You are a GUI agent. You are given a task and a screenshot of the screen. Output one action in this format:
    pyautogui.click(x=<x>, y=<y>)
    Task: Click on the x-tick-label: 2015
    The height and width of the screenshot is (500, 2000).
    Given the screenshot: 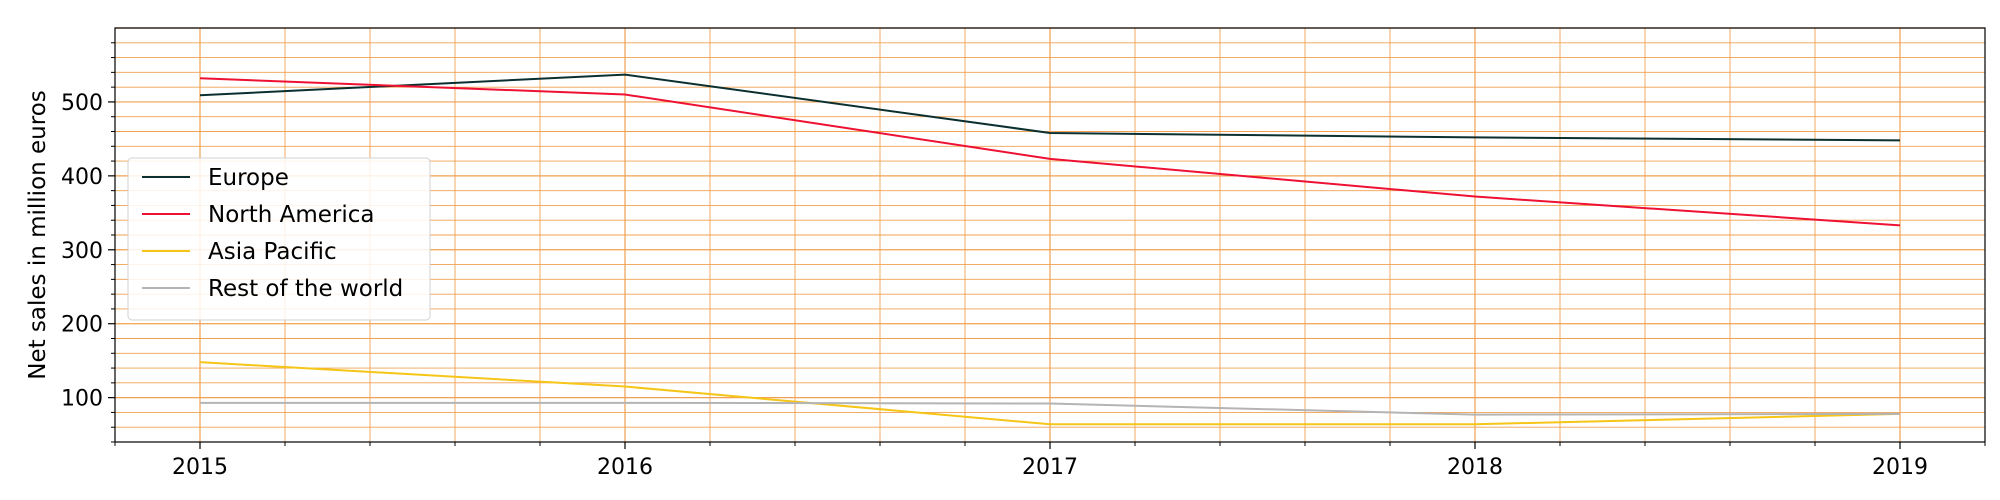 What is the action you would take?
    pyautogui.click(x=200, y=467)
    